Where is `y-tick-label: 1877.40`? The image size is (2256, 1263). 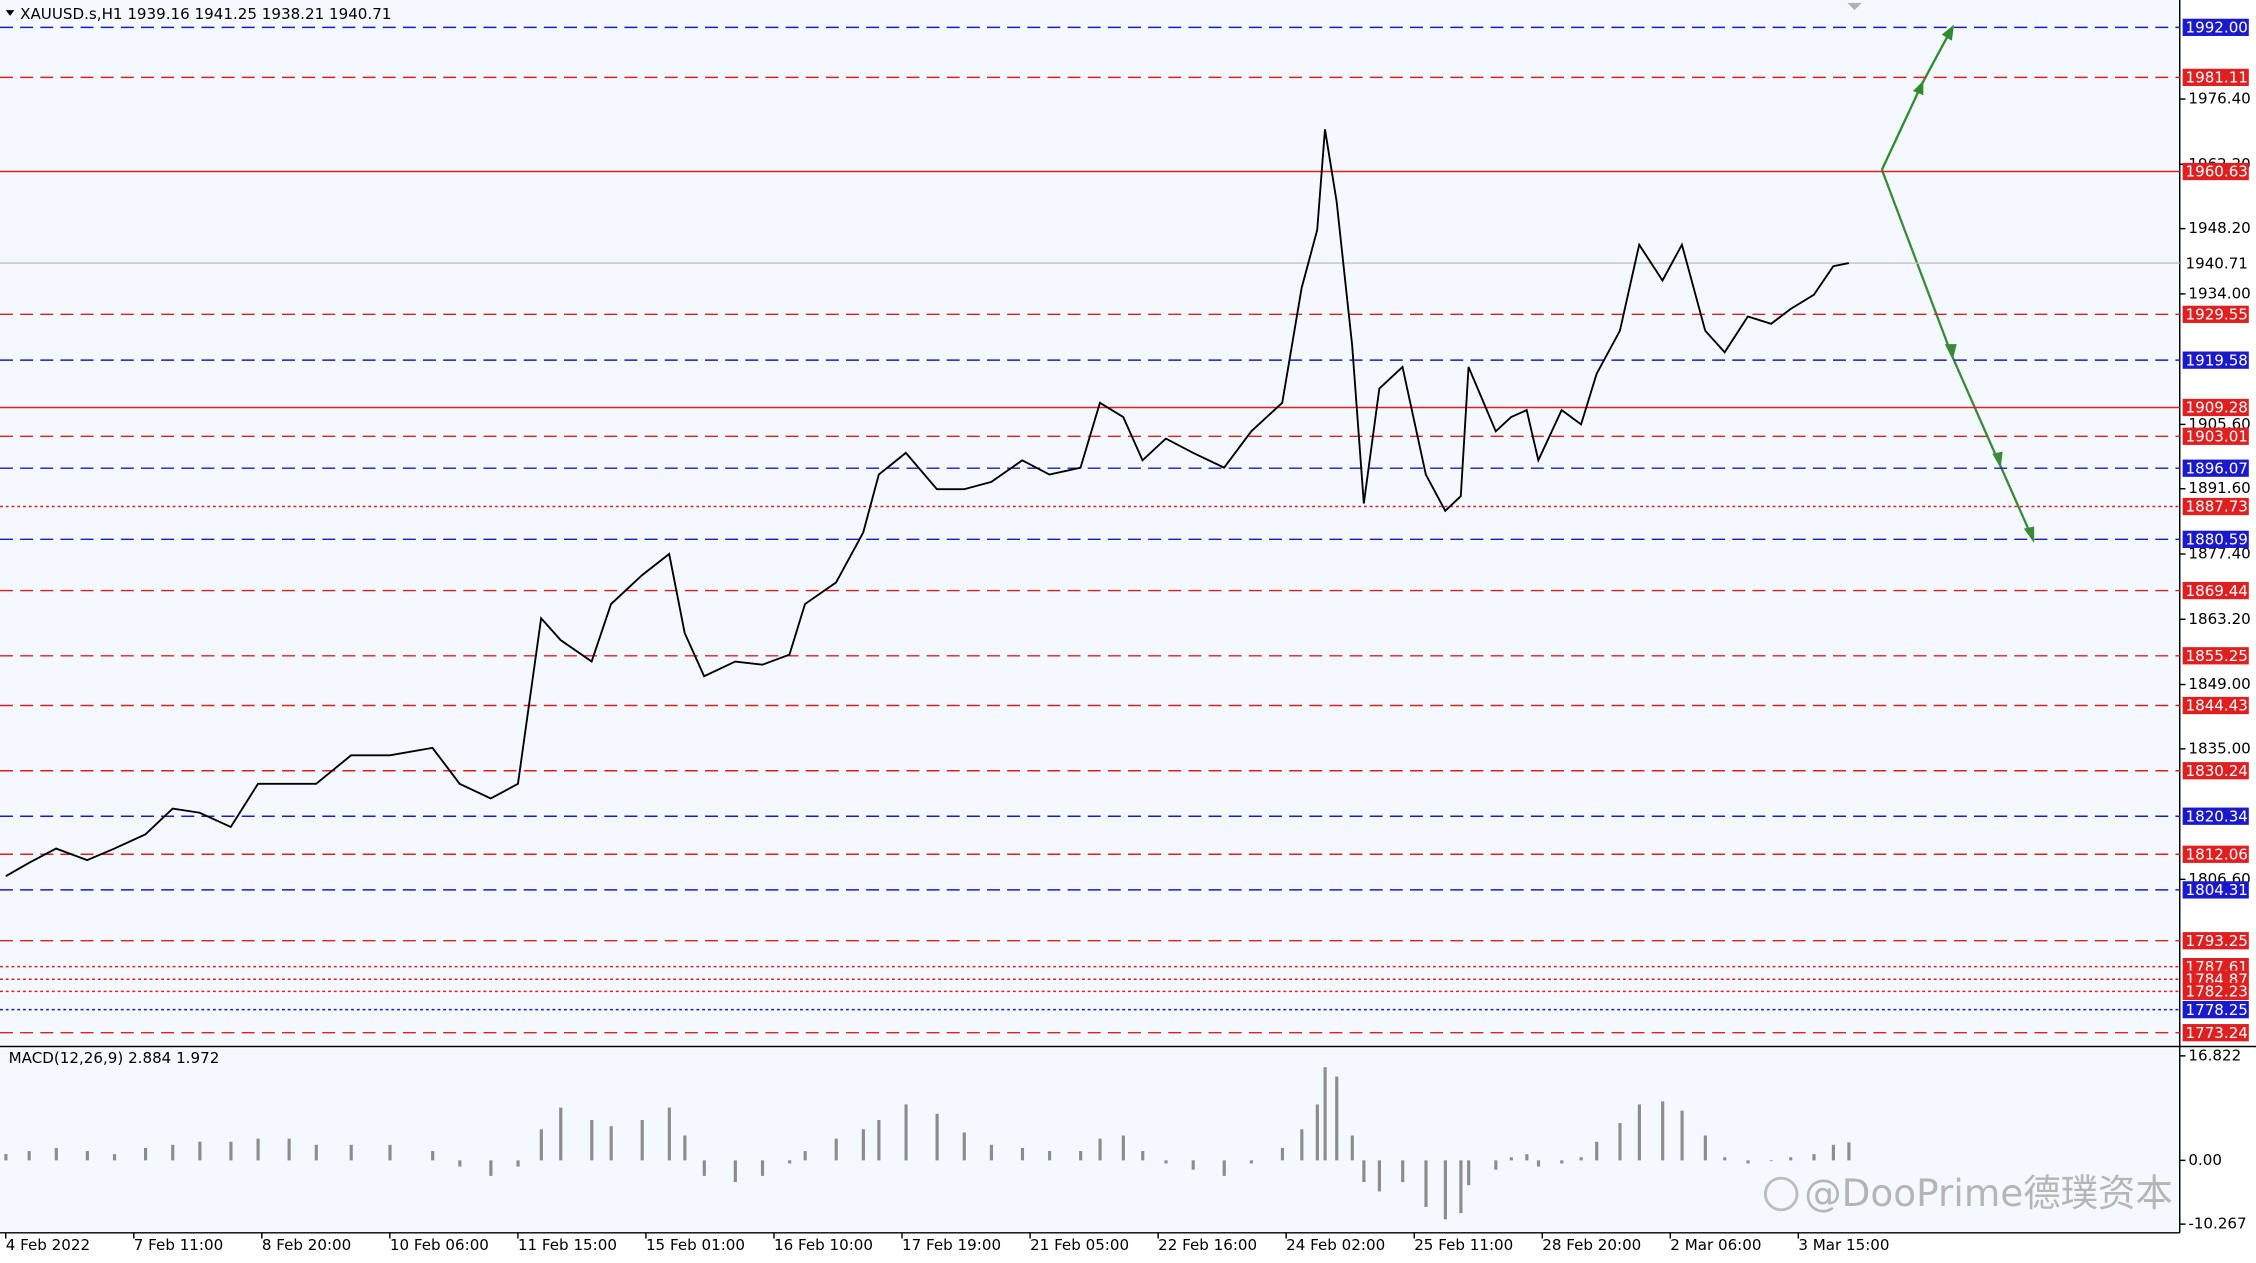 y-tick-label: 1877.40 is located at coordinates (2219, 553).